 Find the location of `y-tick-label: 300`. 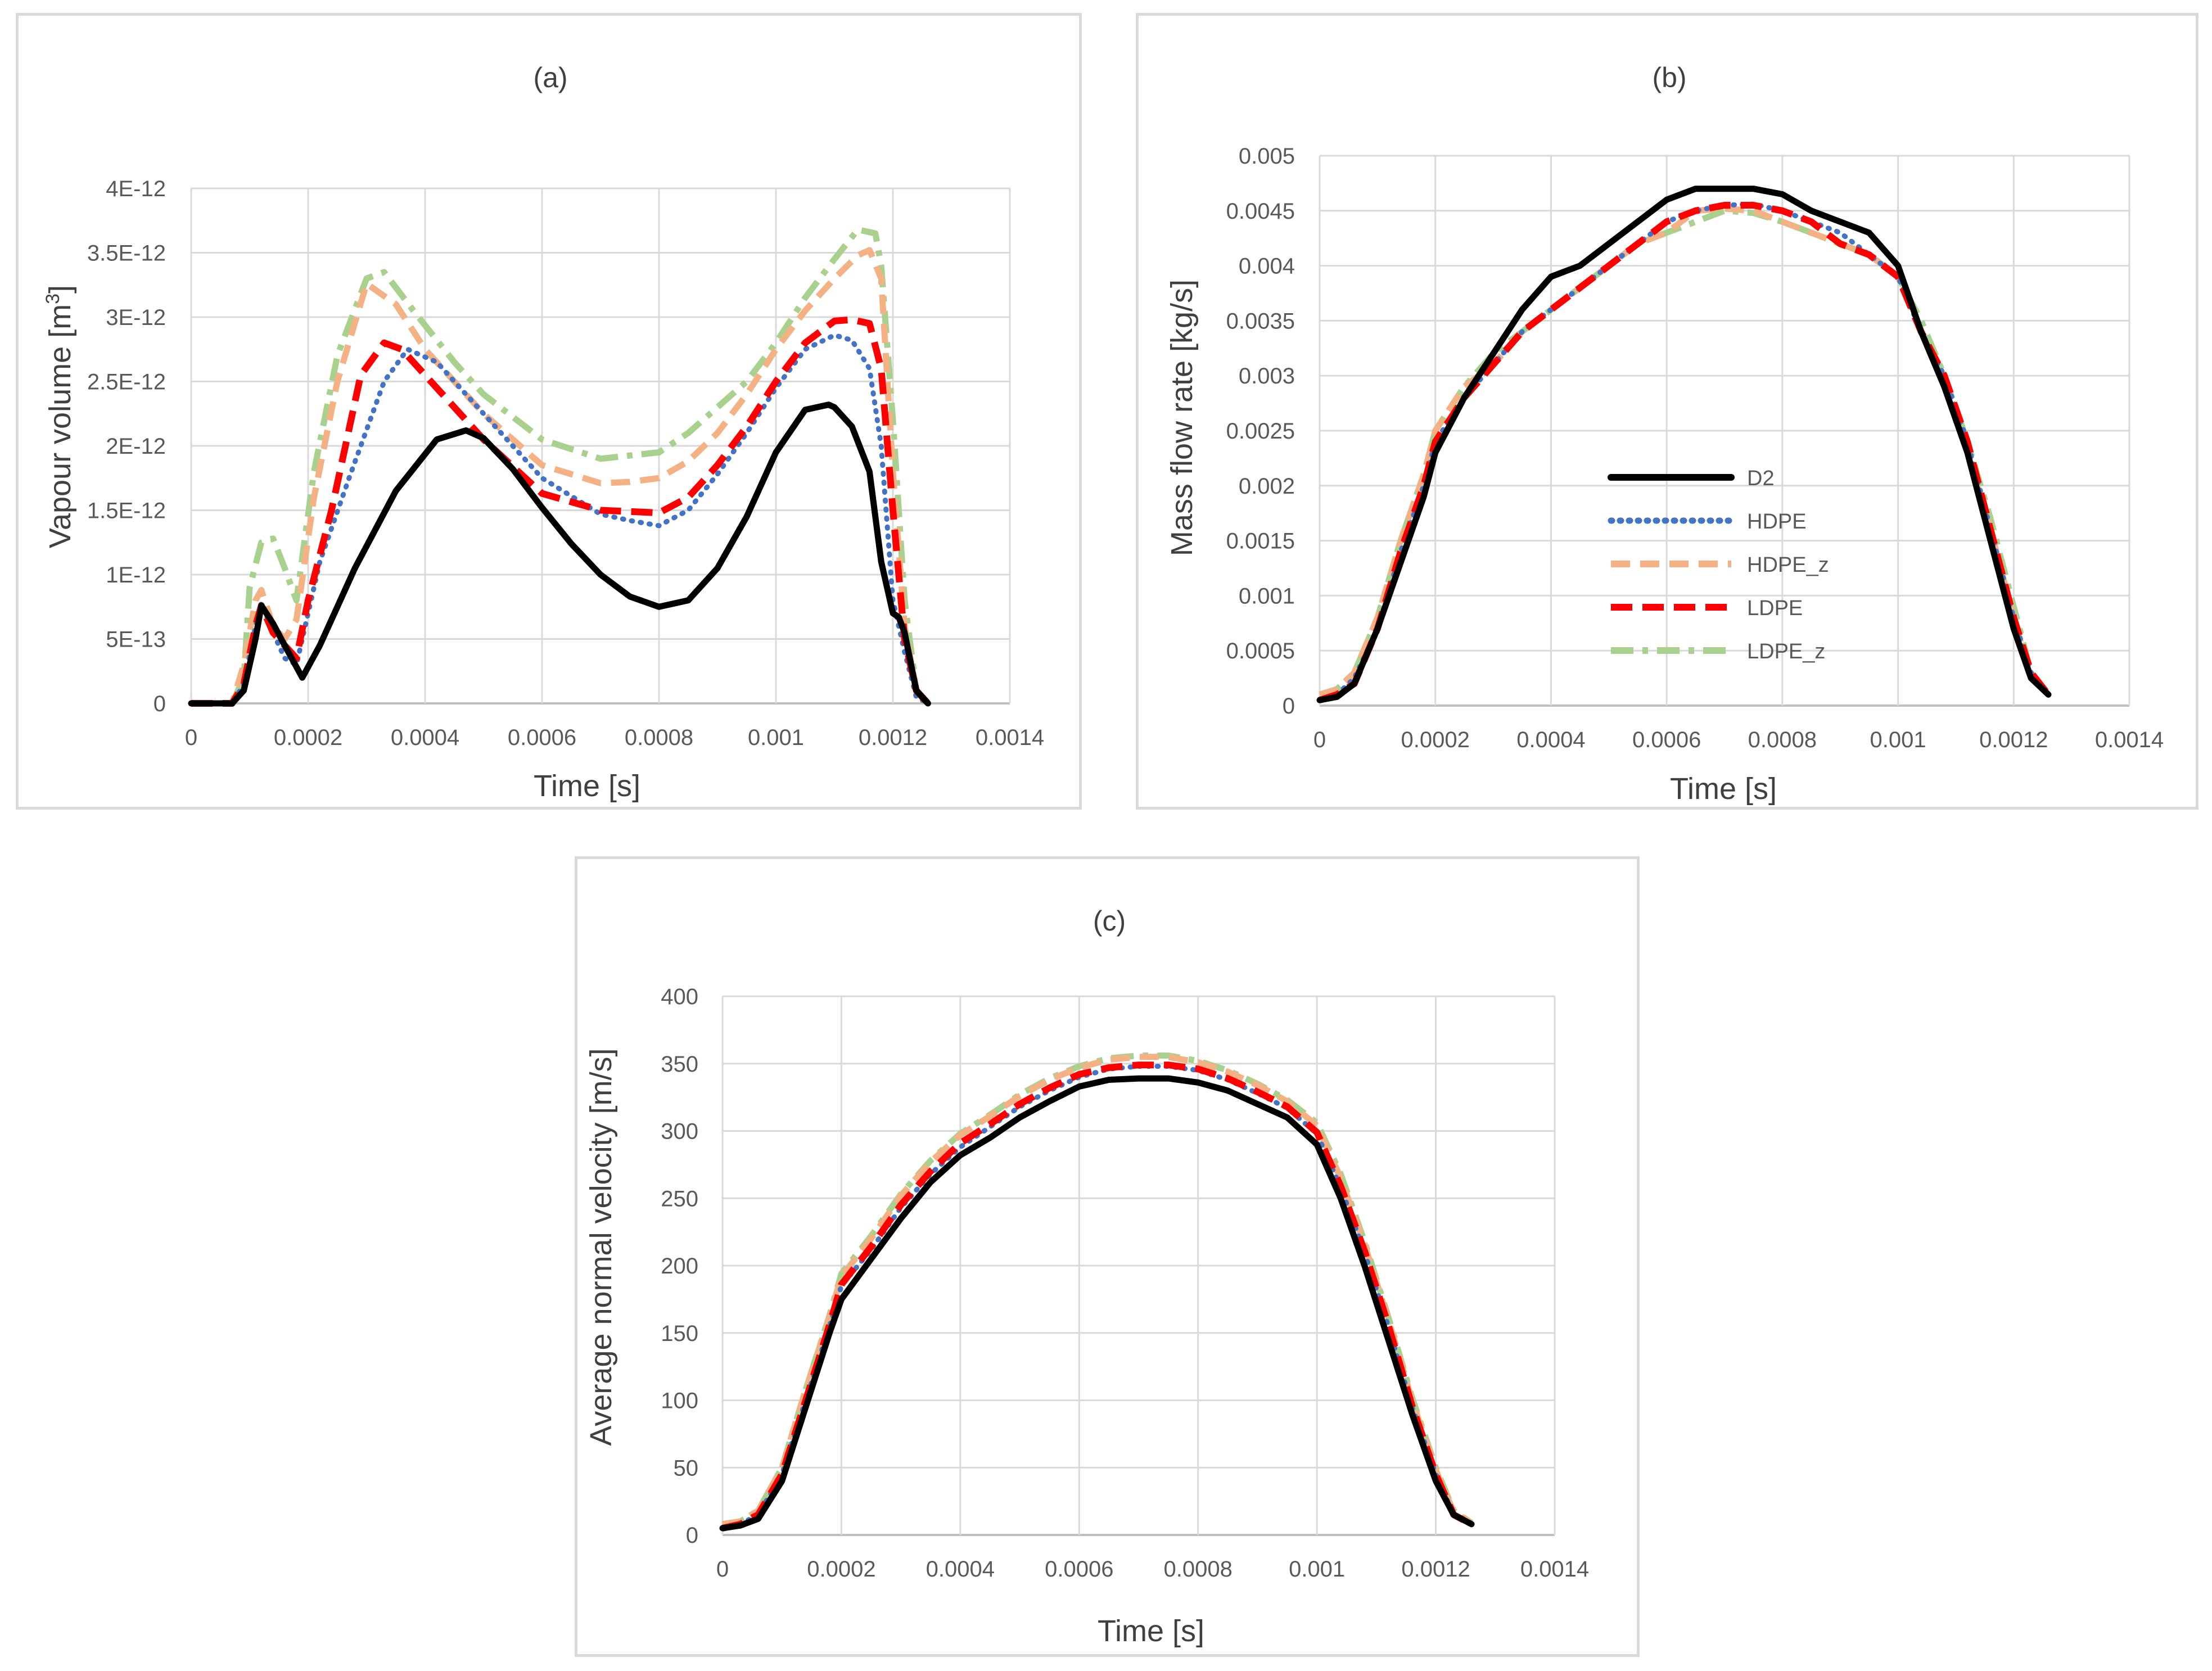

y-tick-label: 300 is located at coordinates (679, 1131).